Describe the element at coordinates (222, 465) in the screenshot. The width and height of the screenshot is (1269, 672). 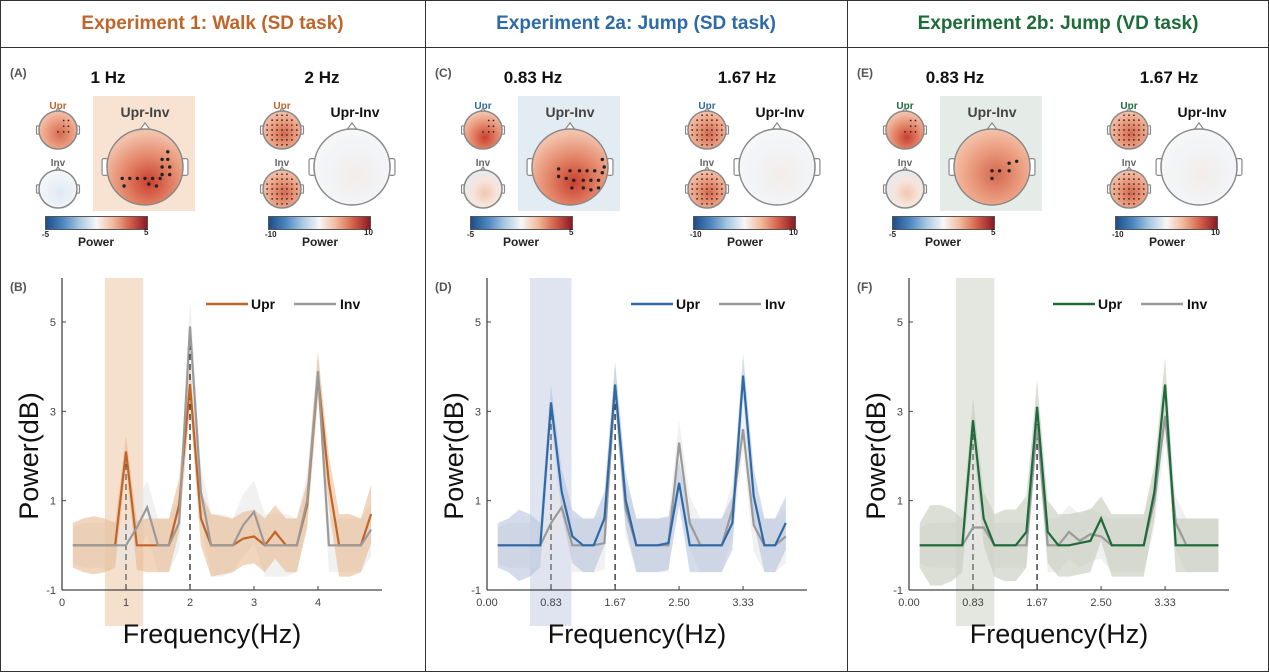
I see `upr-error-band` at that location.